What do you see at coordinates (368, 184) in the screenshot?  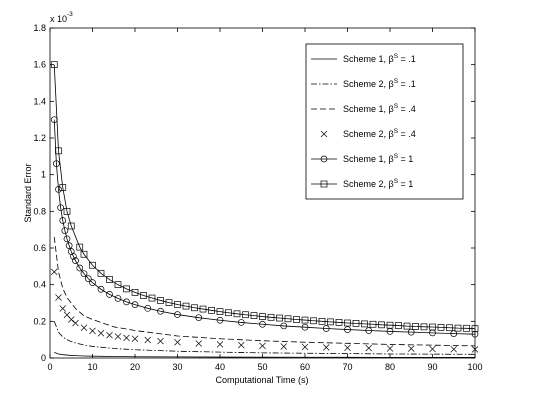 I see `legend-label-text: Scheme 2, β` at bounding box center [368, 184].